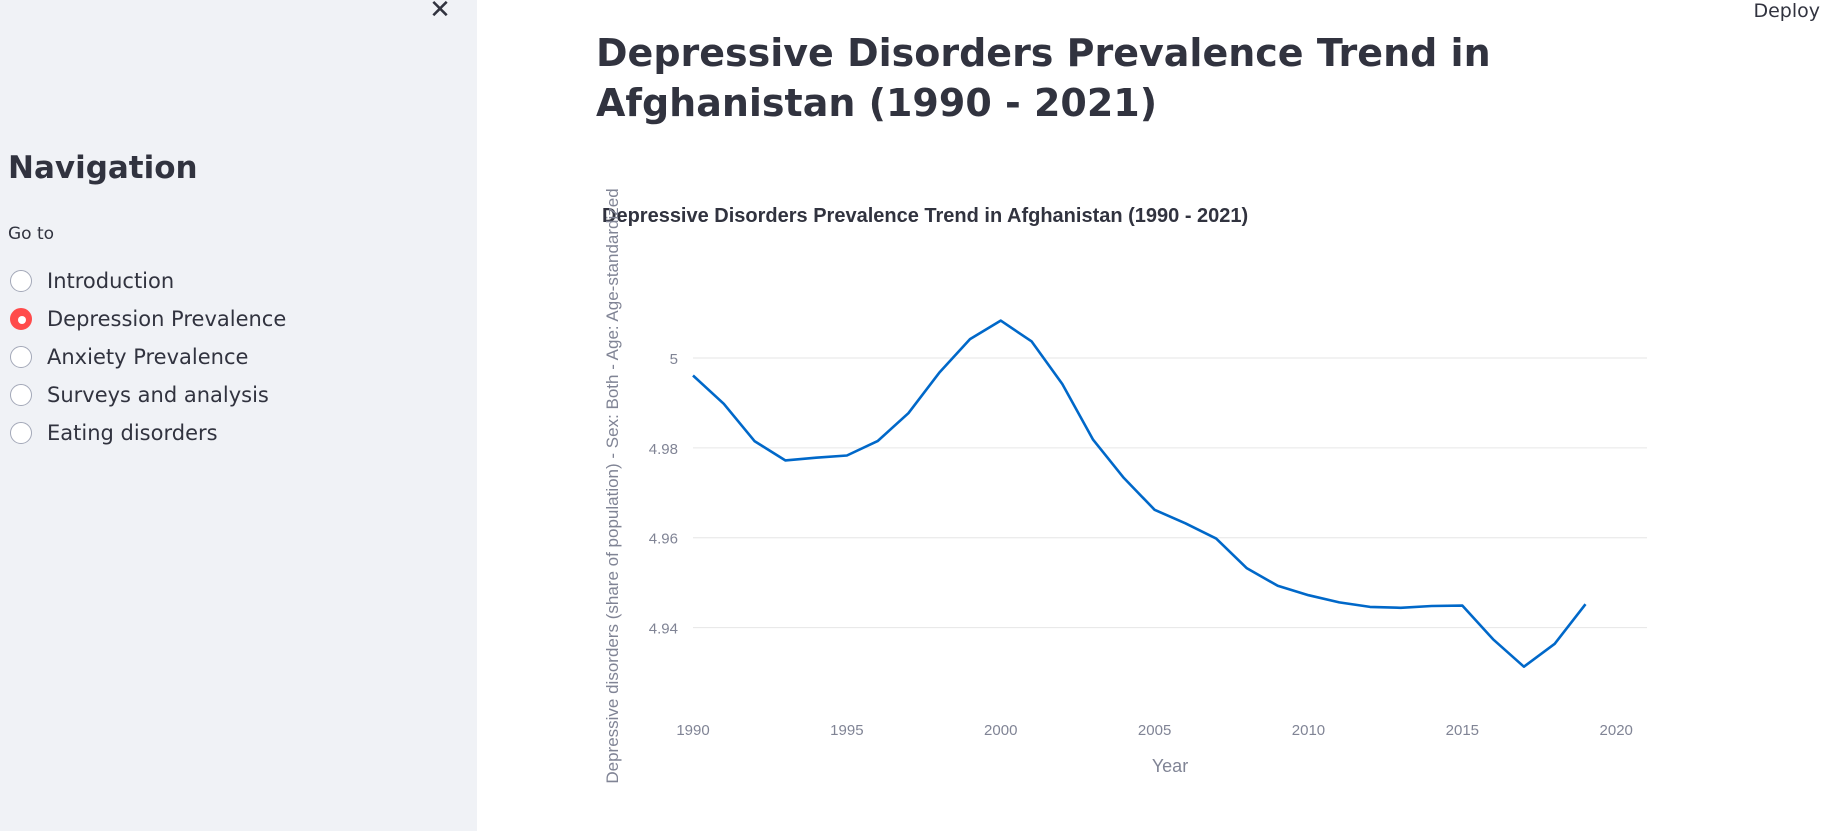  What do you see at coordinates (132, 433) in the screenshot?
I see `nav-option-label: Eating disorders` at bounding box center [132, 433].